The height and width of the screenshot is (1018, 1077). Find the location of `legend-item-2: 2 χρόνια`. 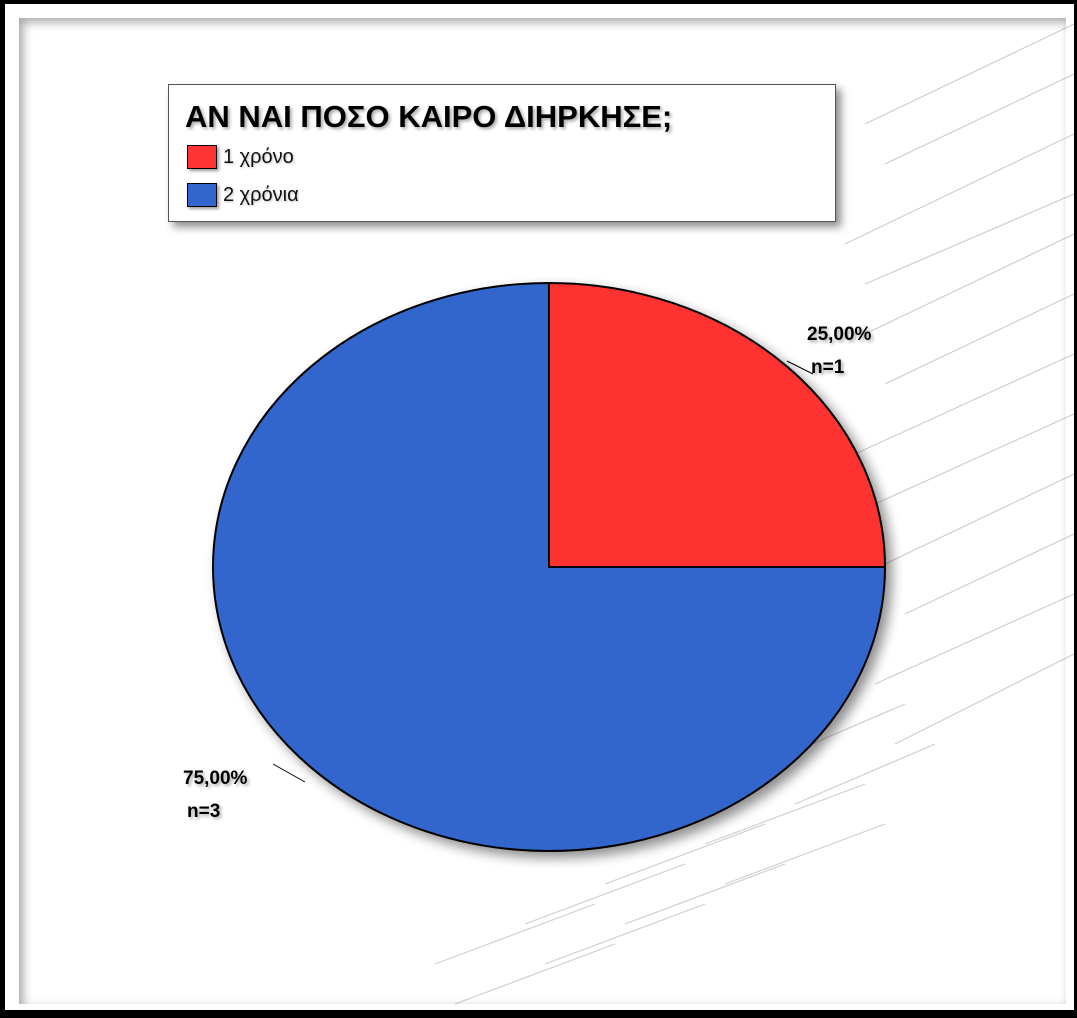

legend-item-2: 2 χρόνια is located at coordinates (243, 195).